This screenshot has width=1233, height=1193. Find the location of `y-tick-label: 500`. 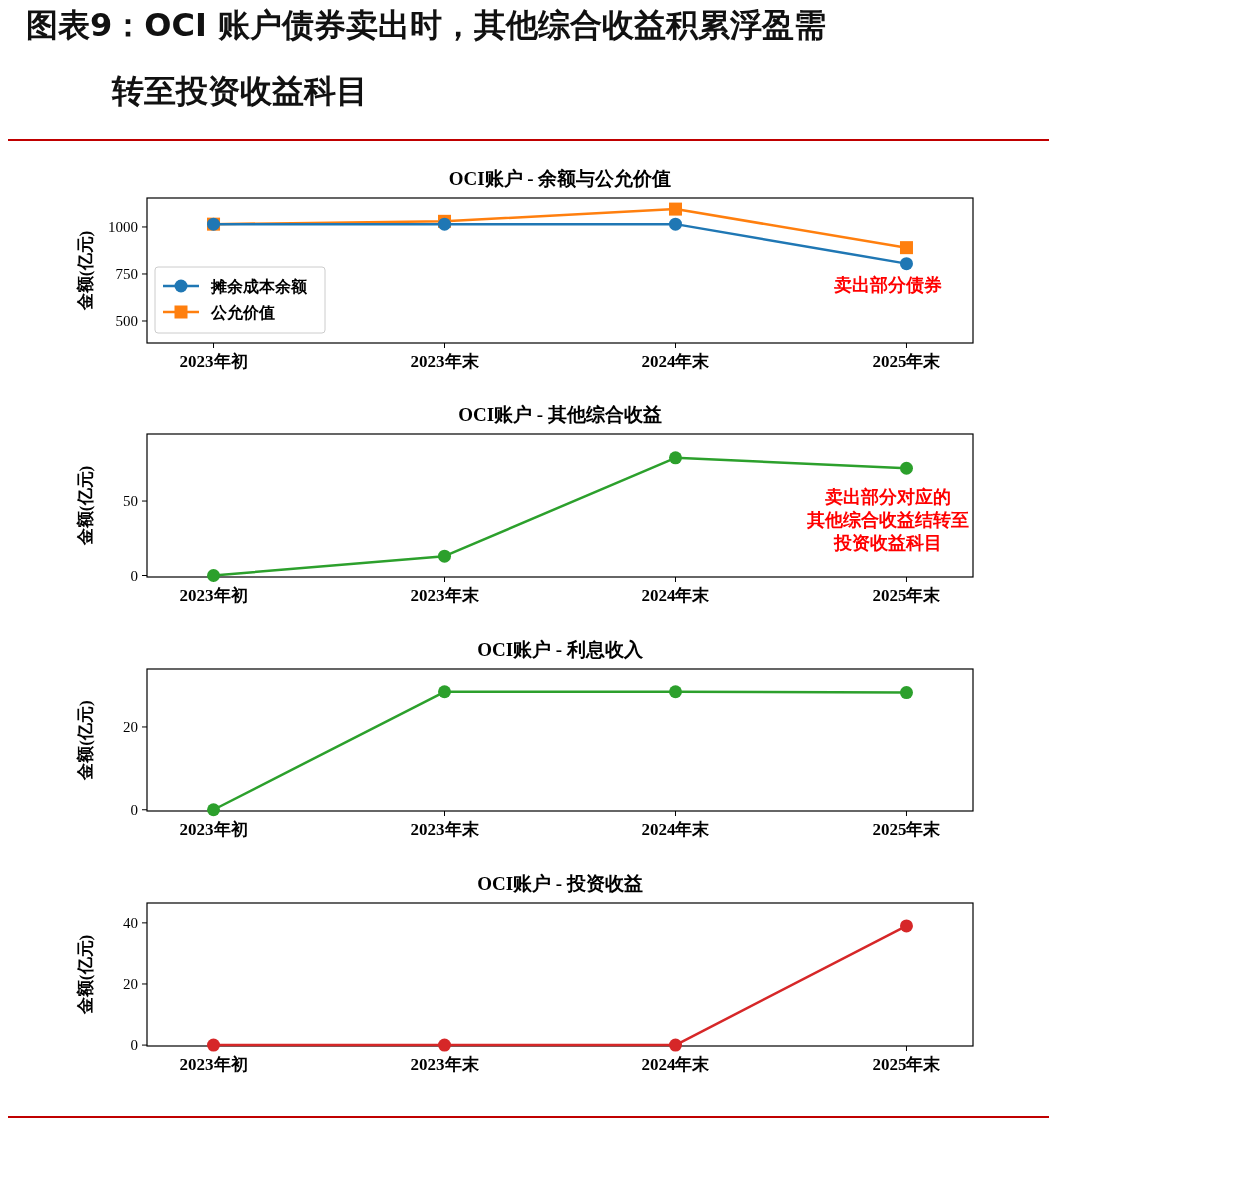

y-tick-label: 500 is located at coordinates (126, 321).